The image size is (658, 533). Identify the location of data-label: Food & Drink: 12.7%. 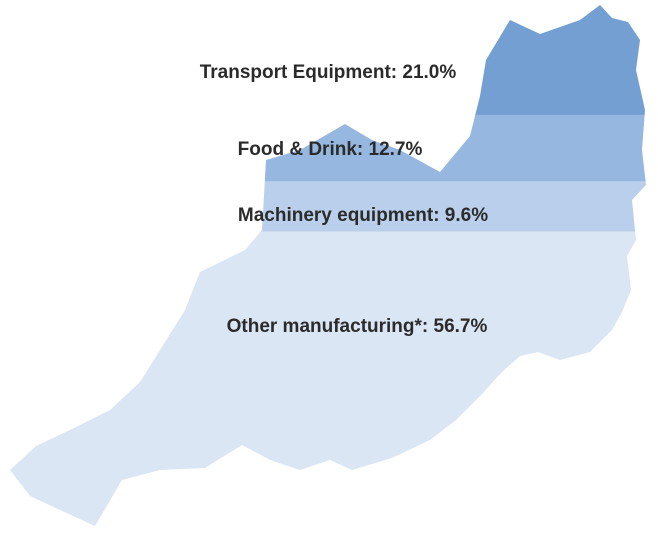
(330, 149).